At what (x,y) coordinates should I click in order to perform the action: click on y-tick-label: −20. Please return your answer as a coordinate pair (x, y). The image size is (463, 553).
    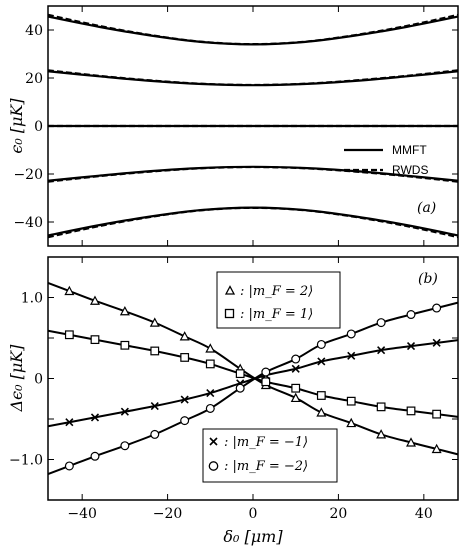
    Looking at the image, I should click on (28, 175).